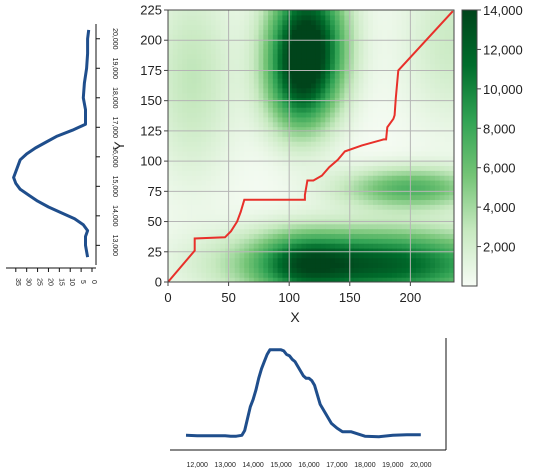 The width and height of the screenshot is (550, 474). I want to click on left-marginal-y-tick-label: 18,000, so click(114, 98).